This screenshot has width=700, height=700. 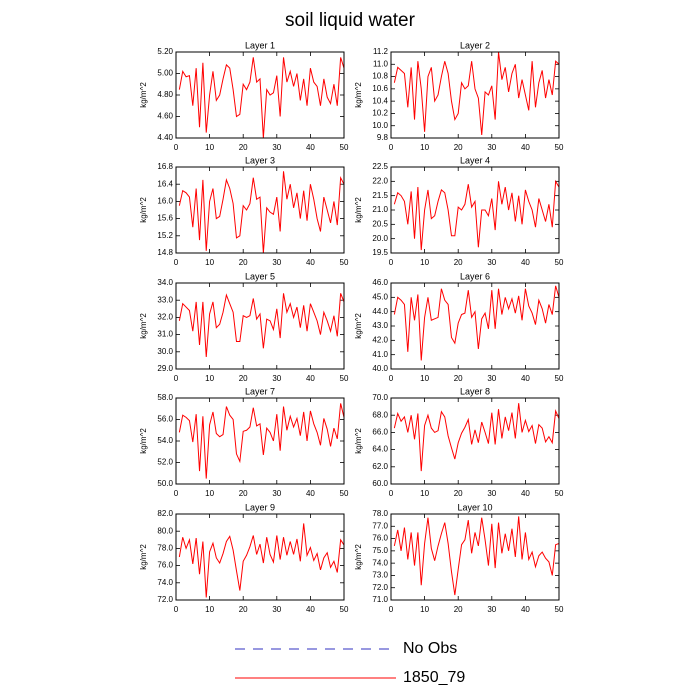 I want to click on y-tick-label: 14.8, so click(x=165, y=252).